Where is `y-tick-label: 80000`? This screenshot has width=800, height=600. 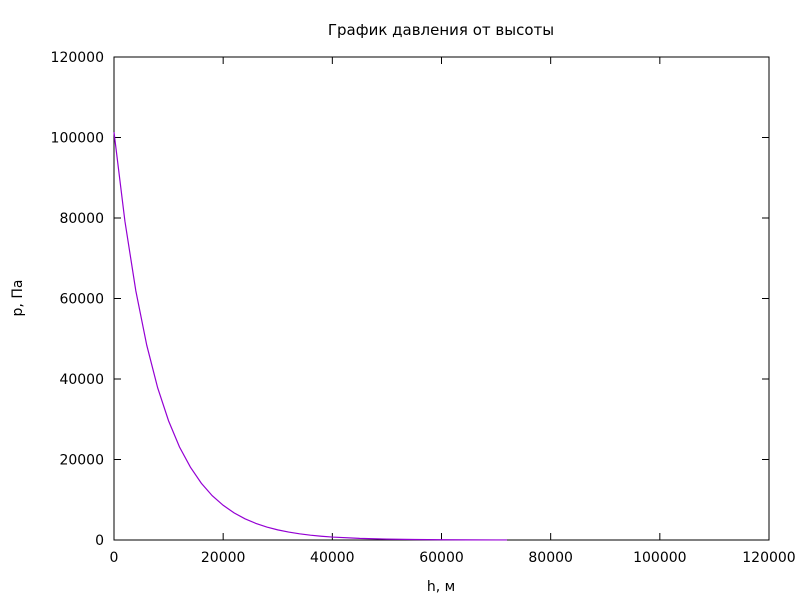 y-tick-label: 80000 is located at coordinates (81, 219).